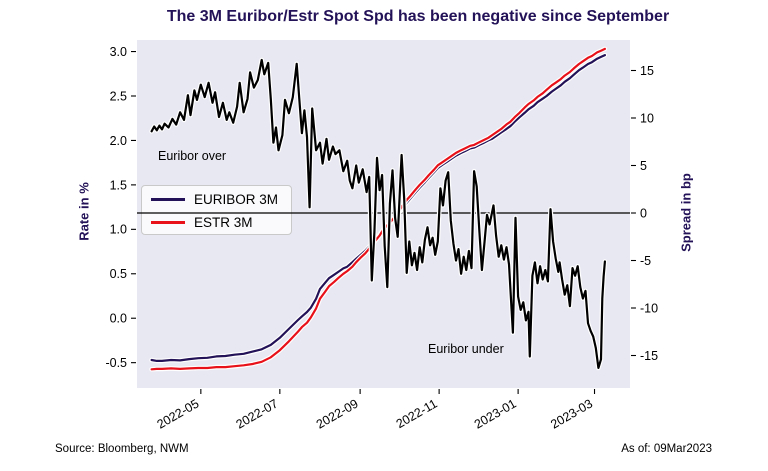 This screenshot has width=768, height=471. I want to click on y-right-tick-label: 0, so click(643, 213).